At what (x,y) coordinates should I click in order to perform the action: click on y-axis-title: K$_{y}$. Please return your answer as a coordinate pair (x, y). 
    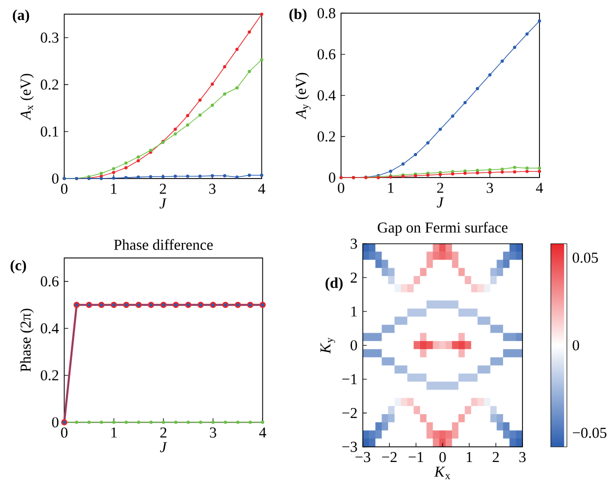
    Looking at the image, I should click on (328, 346).